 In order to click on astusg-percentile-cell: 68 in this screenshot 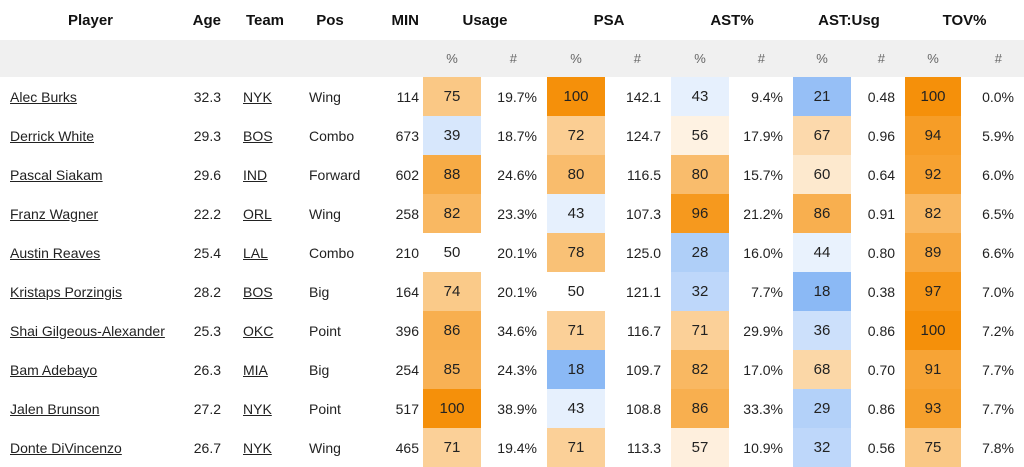, I will do `click(822, 369)`.